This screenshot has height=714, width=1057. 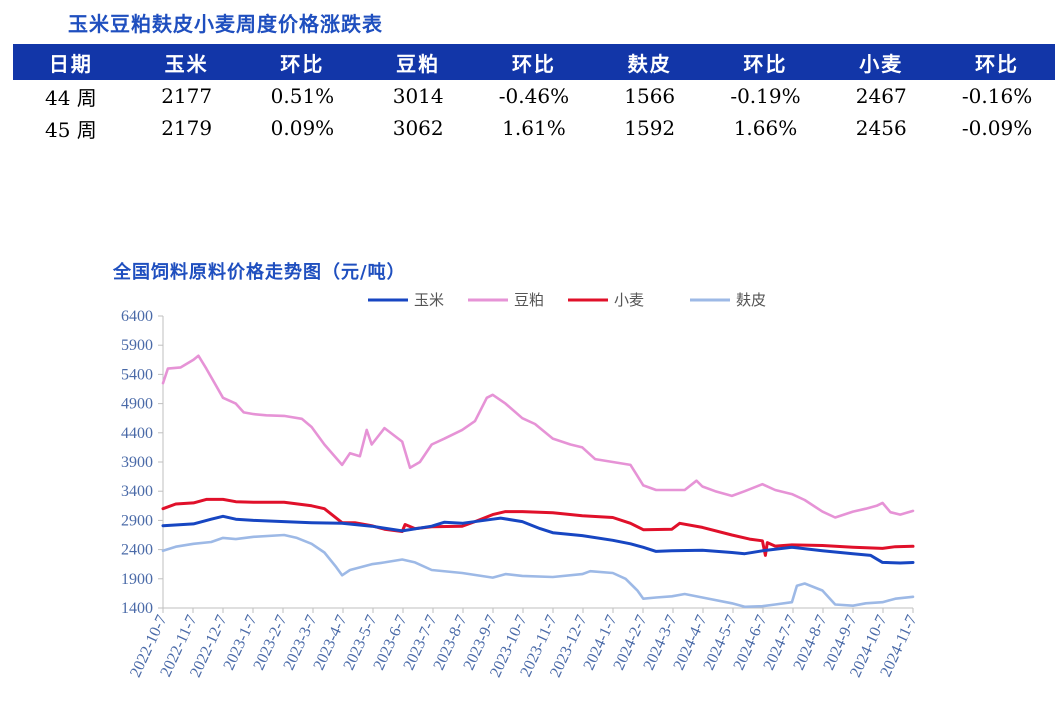 I want to click on series-line-麸皮, so click(x=538, y=571).